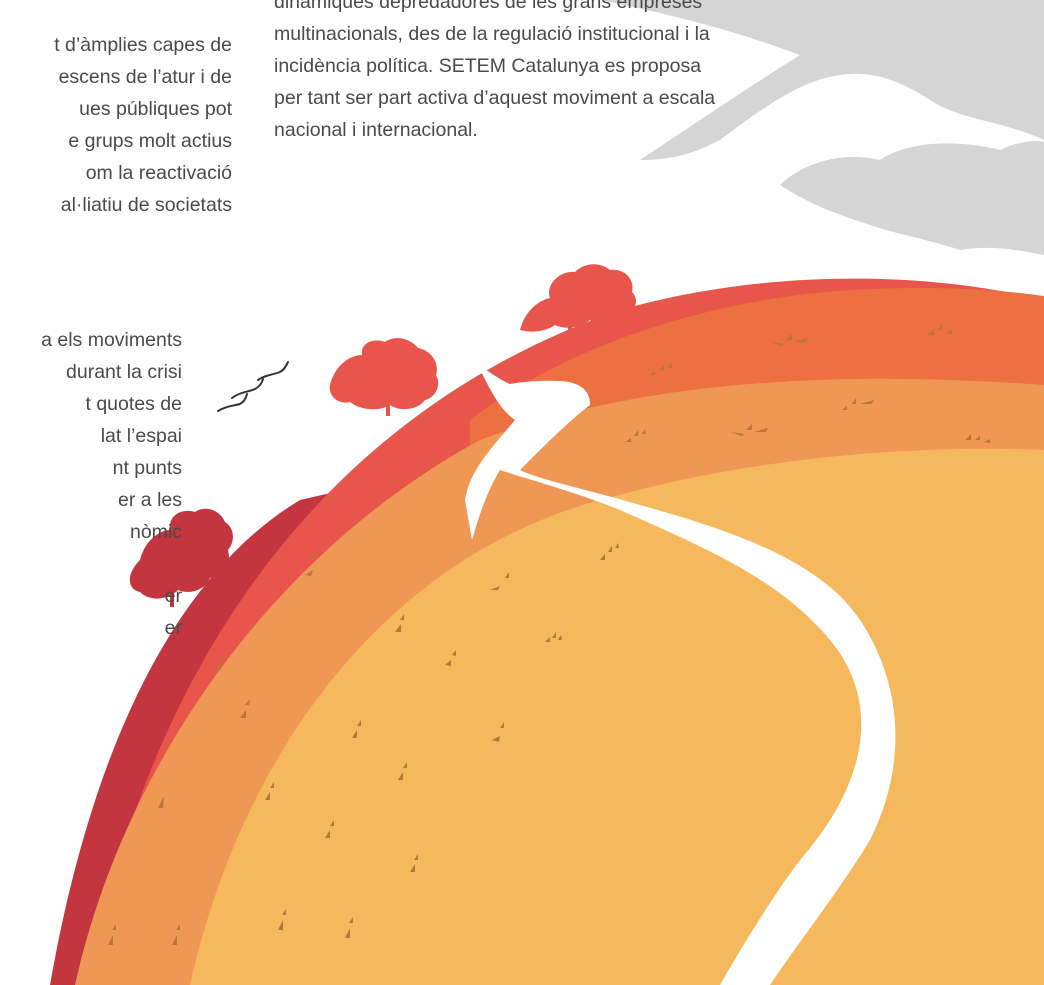 This screenshot has height=985, width=1044. I want to click on text-line, so click(91, 564).